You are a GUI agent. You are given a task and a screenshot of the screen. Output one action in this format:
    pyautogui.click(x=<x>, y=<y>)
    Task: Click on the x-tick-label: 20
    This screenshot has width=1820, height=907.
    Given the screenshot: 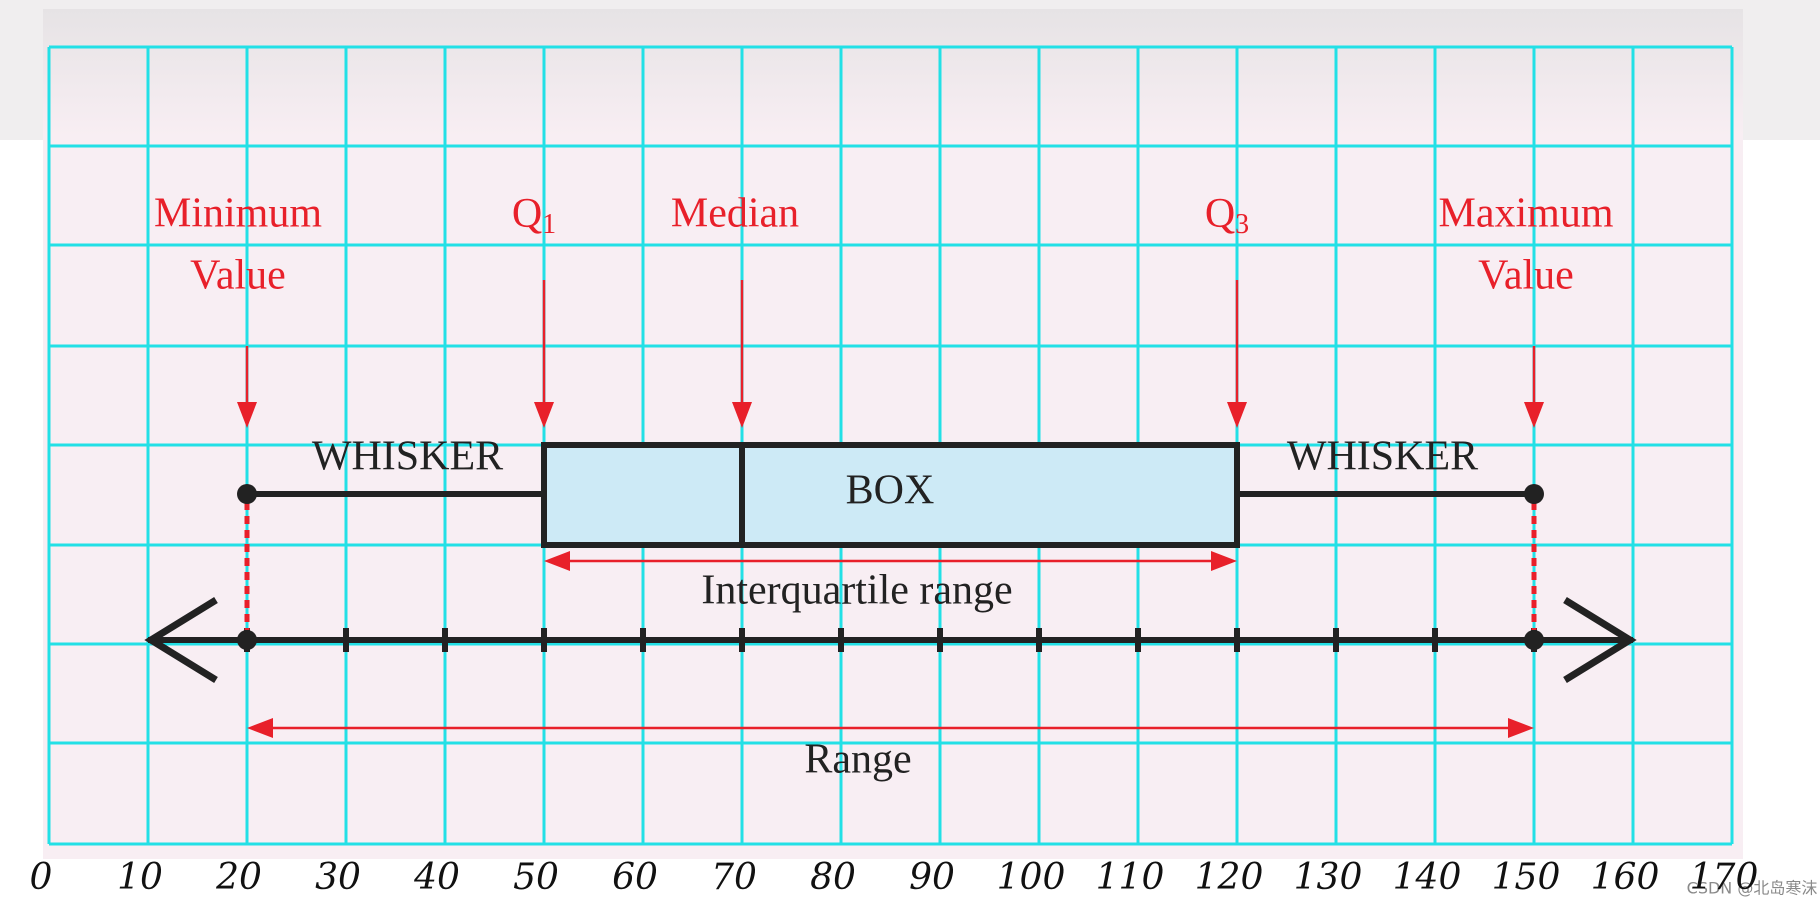 What is the action you would take?
    pyautogui.click(x=238, y=877)
    